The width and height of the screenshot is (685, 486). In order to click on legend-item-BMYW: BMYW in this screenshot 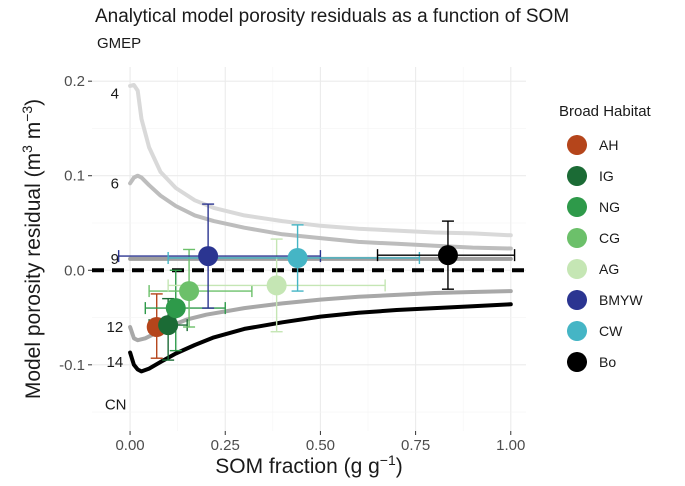, I will do `click(605, 300)`.